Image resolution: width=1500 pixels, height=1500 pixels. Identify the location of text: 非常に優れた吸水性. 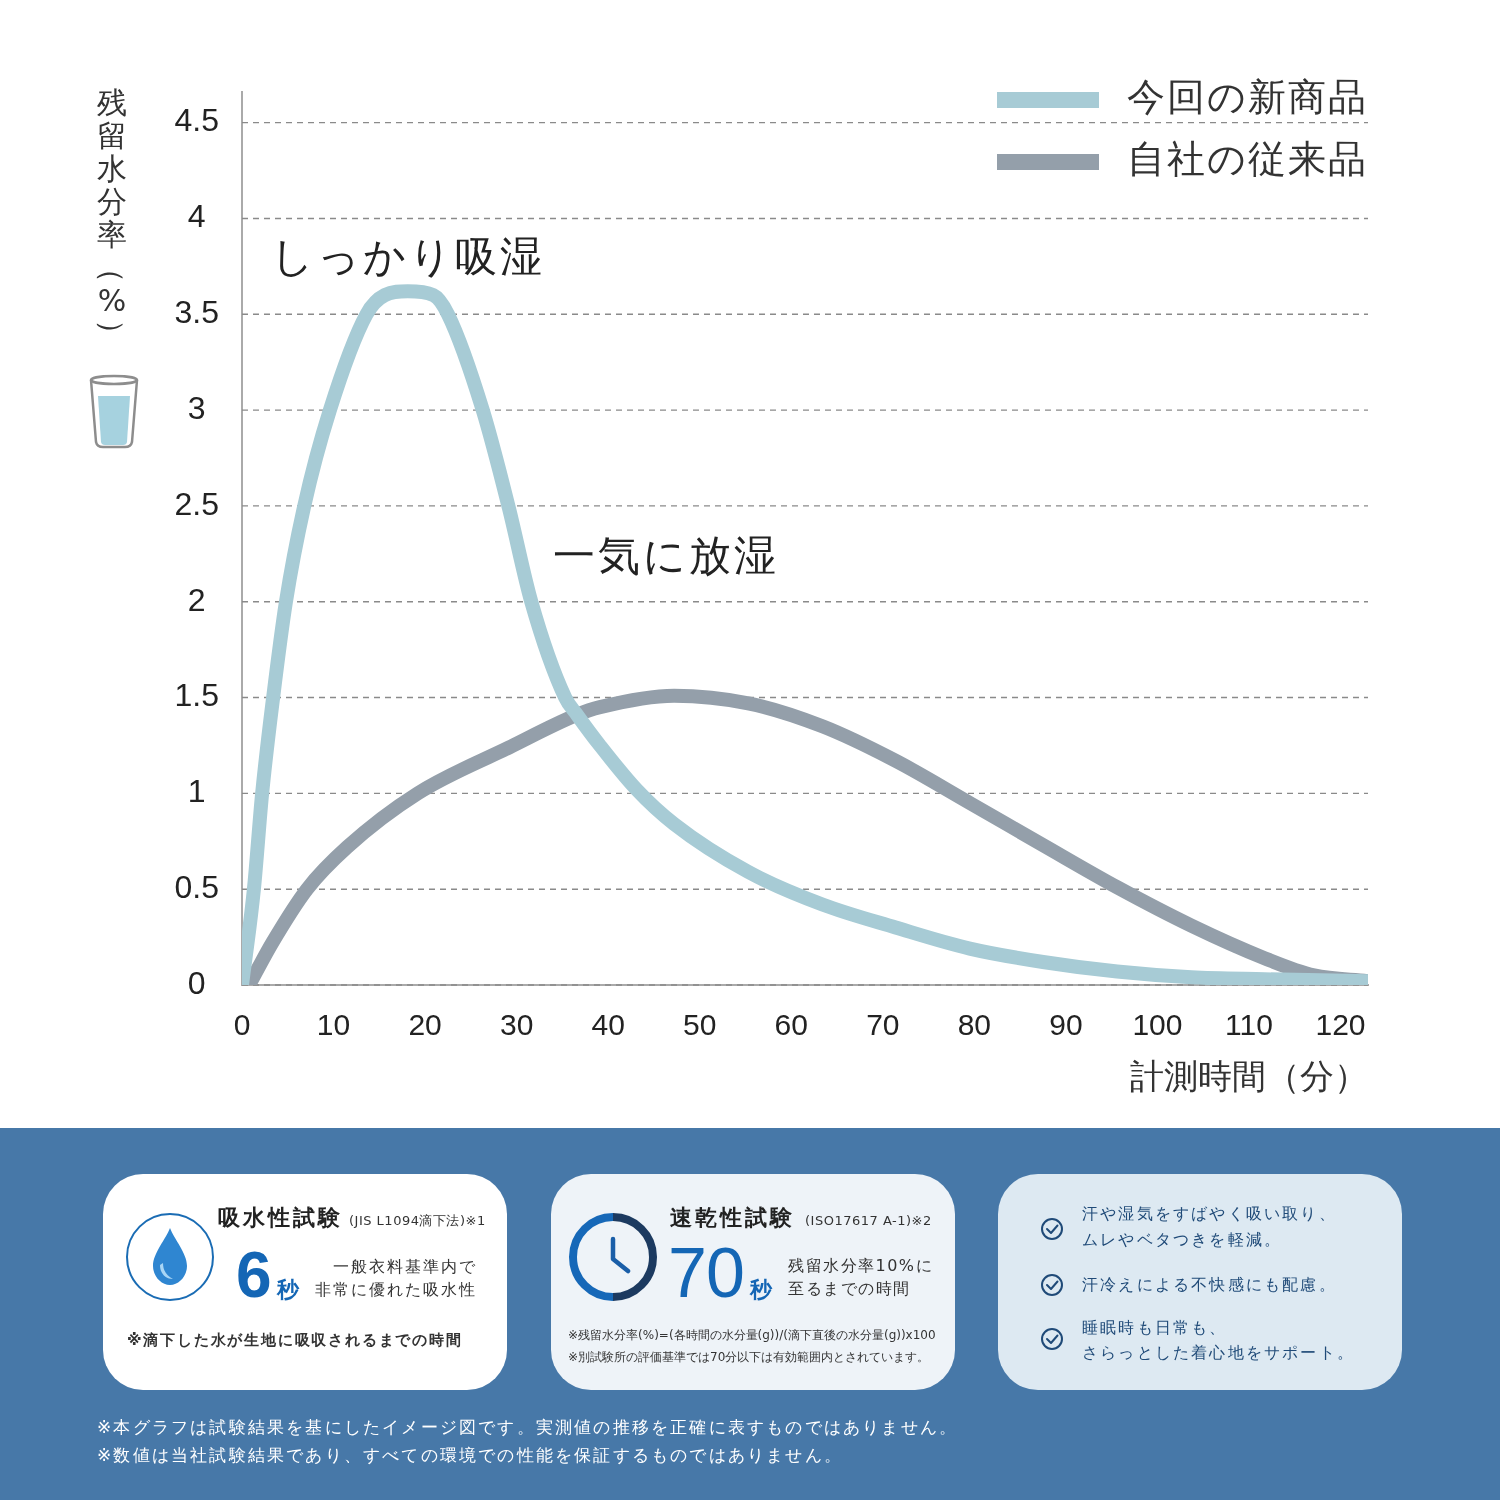
(396, 1289).